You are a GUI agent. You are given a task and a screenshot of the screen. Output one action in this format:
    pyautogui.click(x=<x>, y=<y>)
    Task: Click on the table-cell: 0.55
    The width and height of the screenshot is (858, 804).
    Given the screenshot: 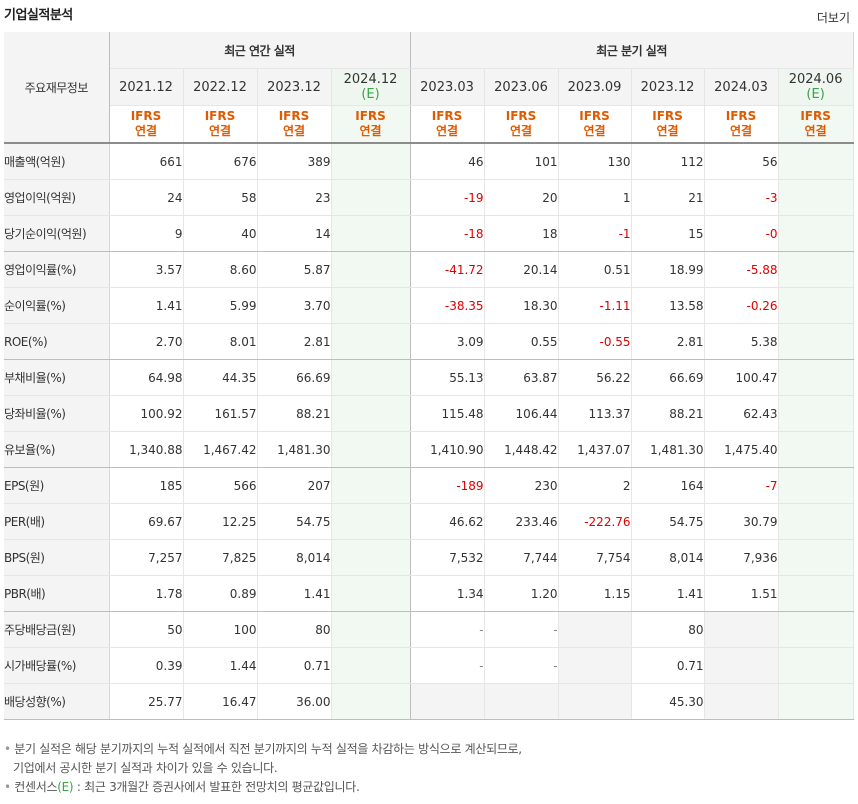 What is the action you would take?
    pyautogui.click(x=521, y=341)
    